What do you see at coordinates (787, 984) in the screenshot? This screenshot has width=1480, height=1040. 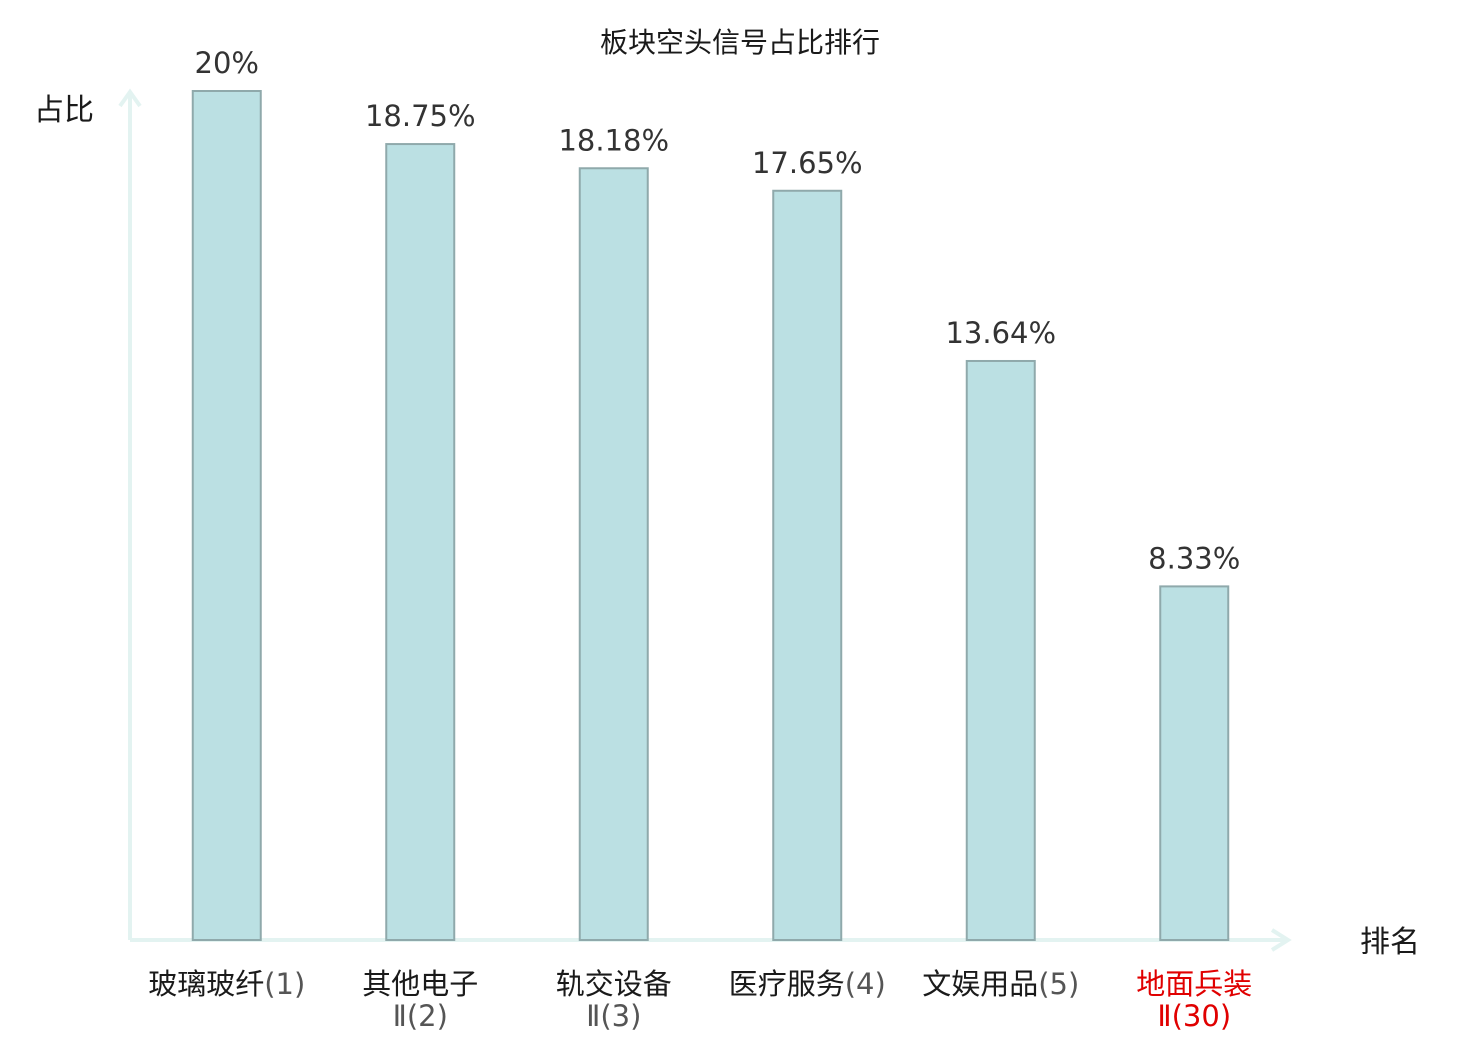 I see `category-name: 医疗服务` at bounding box center [787, 984].